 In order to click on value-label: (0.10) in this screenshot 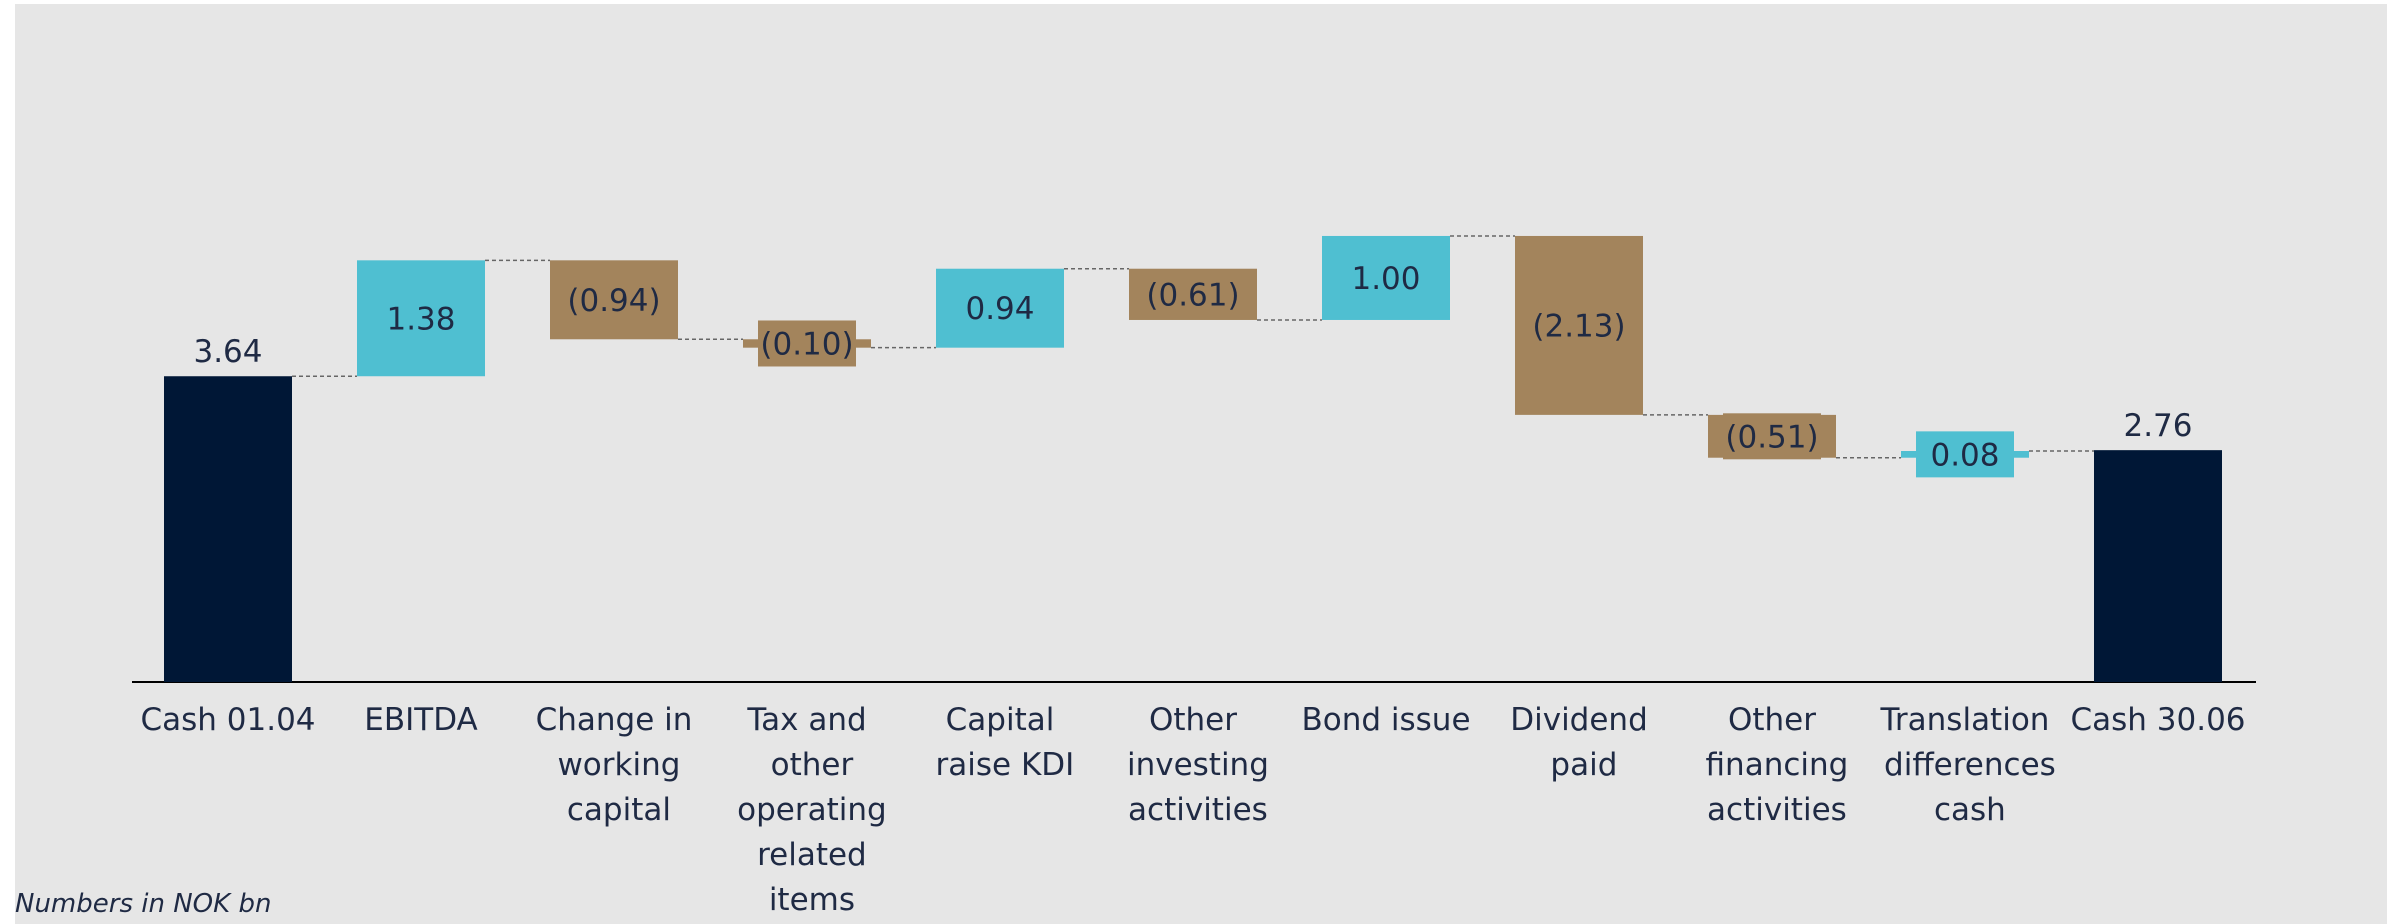, I will do `click(806, 344)`.